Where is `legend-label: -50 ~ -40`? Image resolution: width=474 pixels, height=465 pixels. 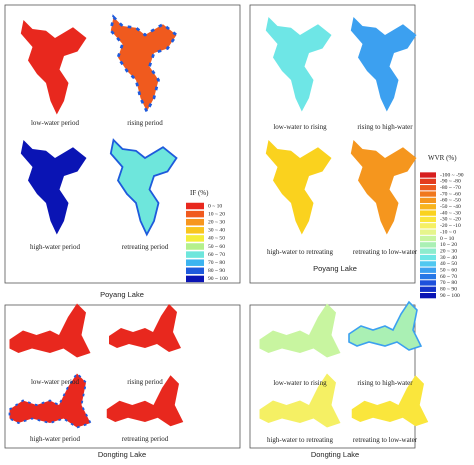 legend-label: -50 ~ -40 is located at coordinates (450, 207).